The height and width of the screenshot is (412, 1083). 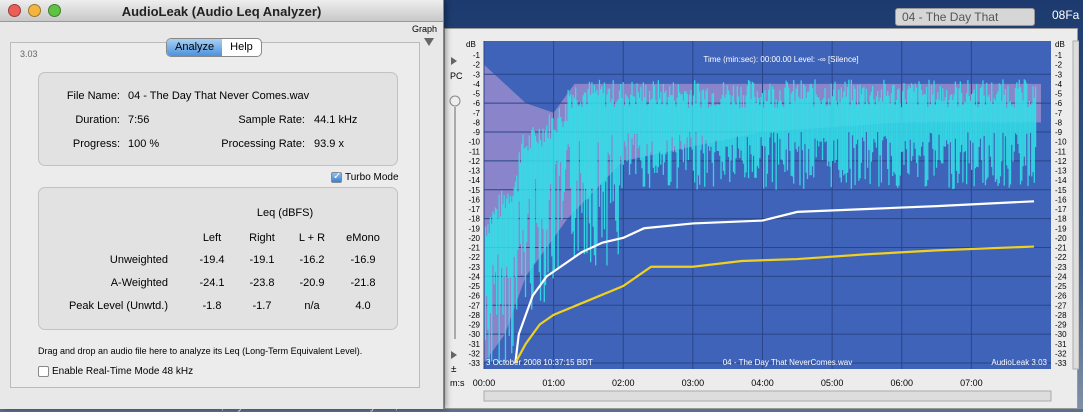 What do you see at coordinates (474, 305) in the screenshot?
I see `y-tick-label-left: -27` at bounding box center [474, 305].